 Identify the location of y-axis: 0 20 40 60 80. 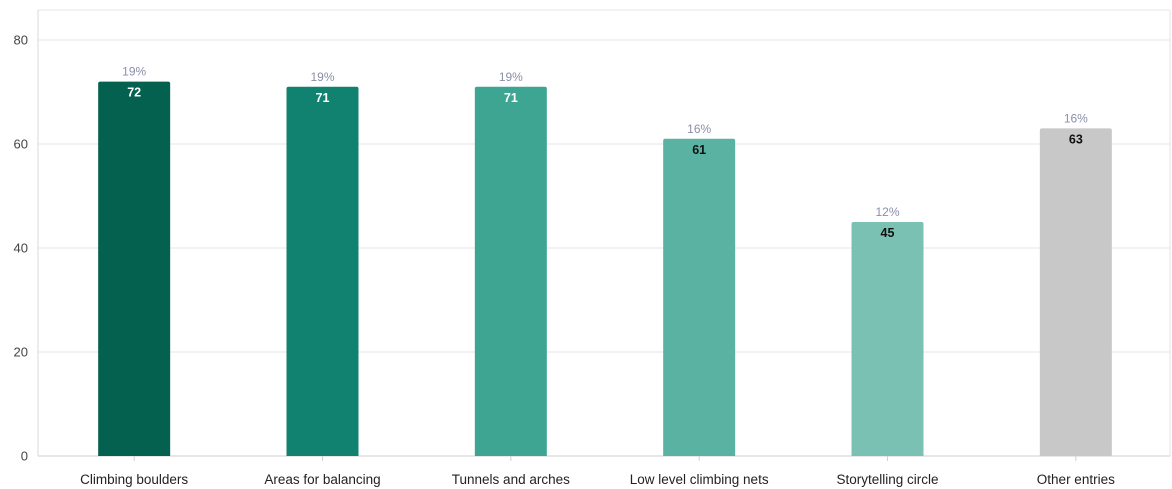
(26, 237).